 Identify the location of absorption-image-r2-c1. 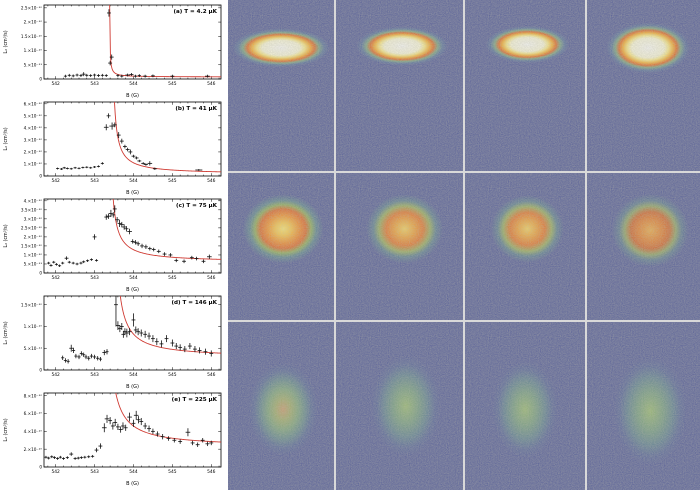
(281, 246).